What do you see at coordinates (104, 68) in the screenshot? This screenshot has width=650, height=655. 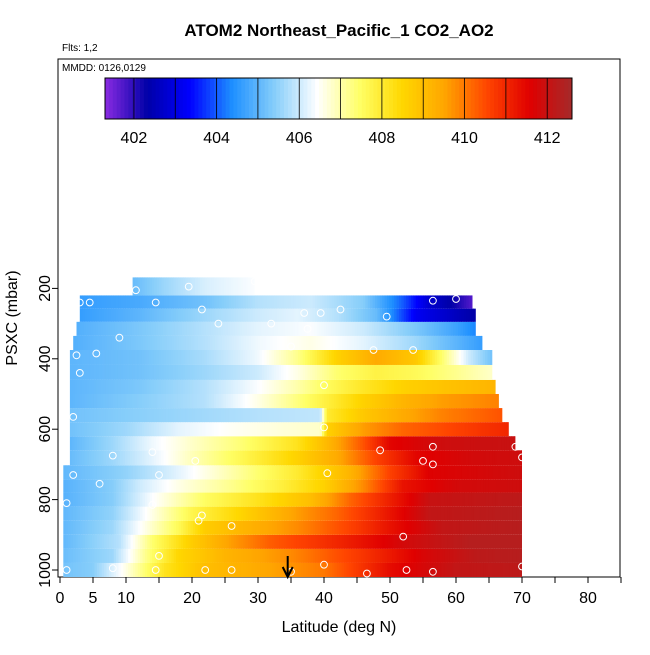 I see `mmdd-label: MMDD: 0126,0129` at bounding box center [104, 68].